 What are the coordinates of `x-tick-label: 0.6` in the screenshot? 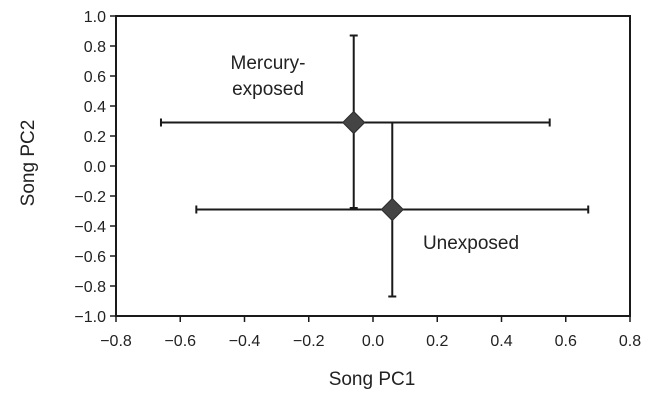 It's located at (566, 341).